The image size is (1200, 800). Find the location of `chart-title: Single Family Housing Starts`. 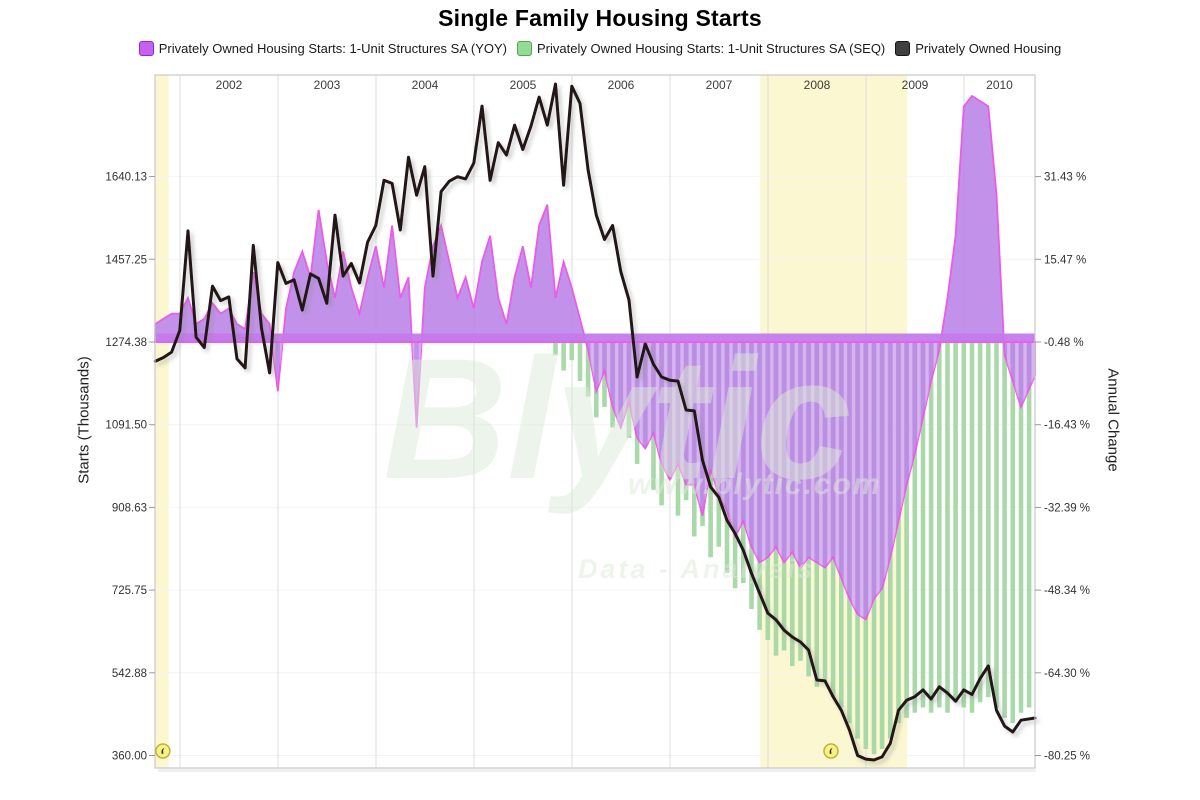

chart-title: Single Family Housing Starts is located at coordinates (600, 18).